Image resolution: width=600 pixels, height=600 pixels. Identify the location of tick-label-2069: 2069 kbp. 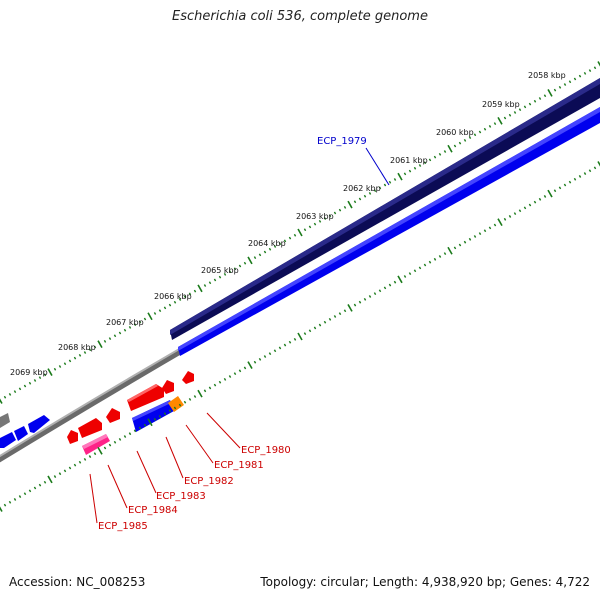
(29, 372).